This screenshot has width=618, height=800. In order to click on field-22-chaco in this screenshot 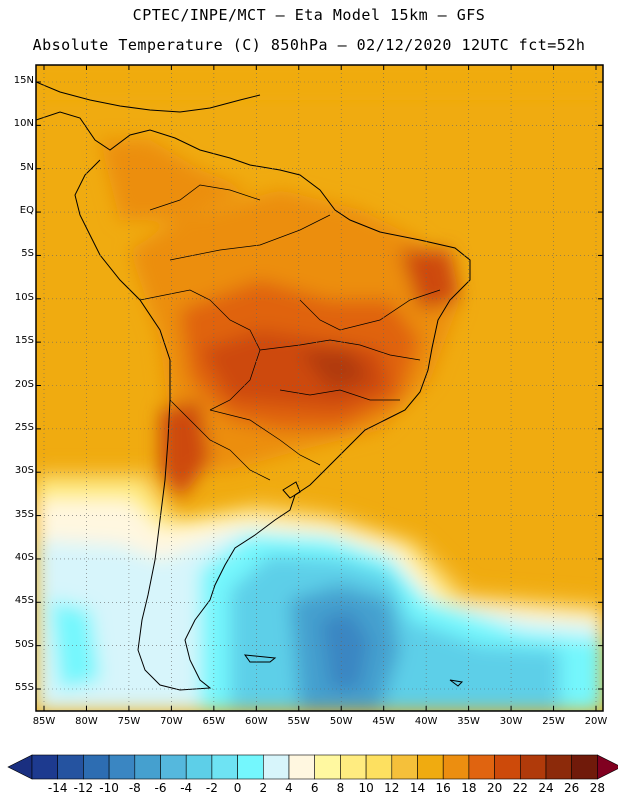, I will do `click(185, 450)`.